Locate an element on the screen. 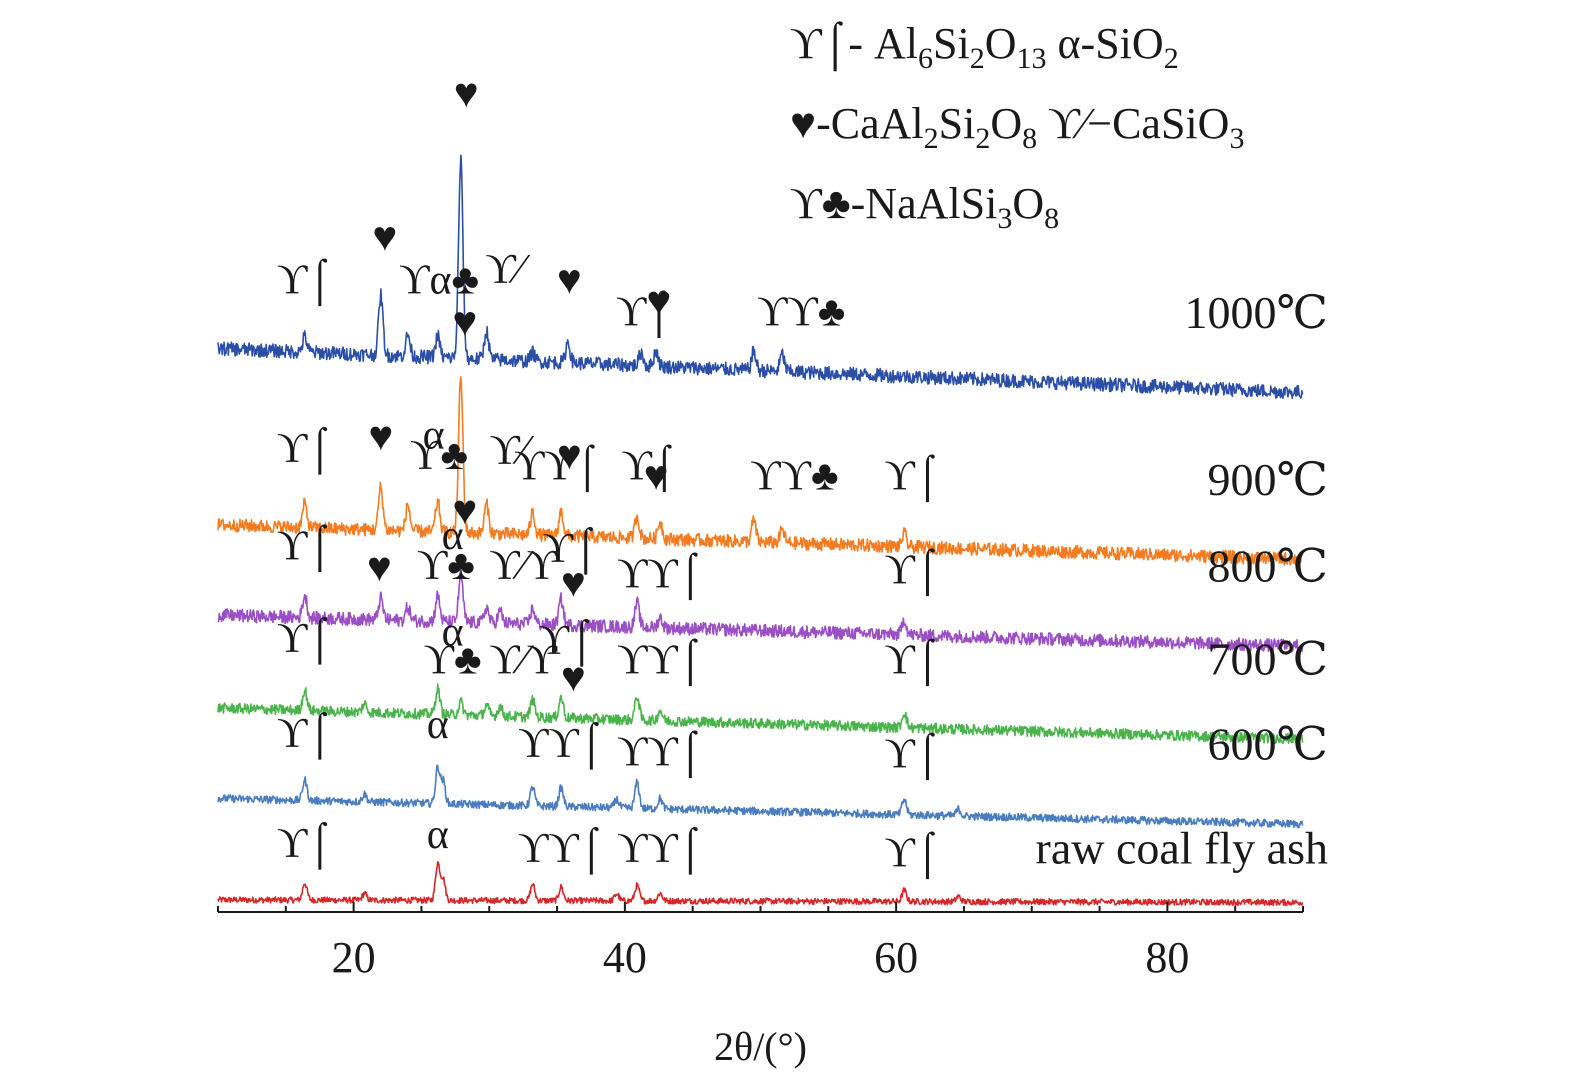 This screenshot has width=1575, height=1080. series-label: 800℃ is located at coordinates (1268, 566).